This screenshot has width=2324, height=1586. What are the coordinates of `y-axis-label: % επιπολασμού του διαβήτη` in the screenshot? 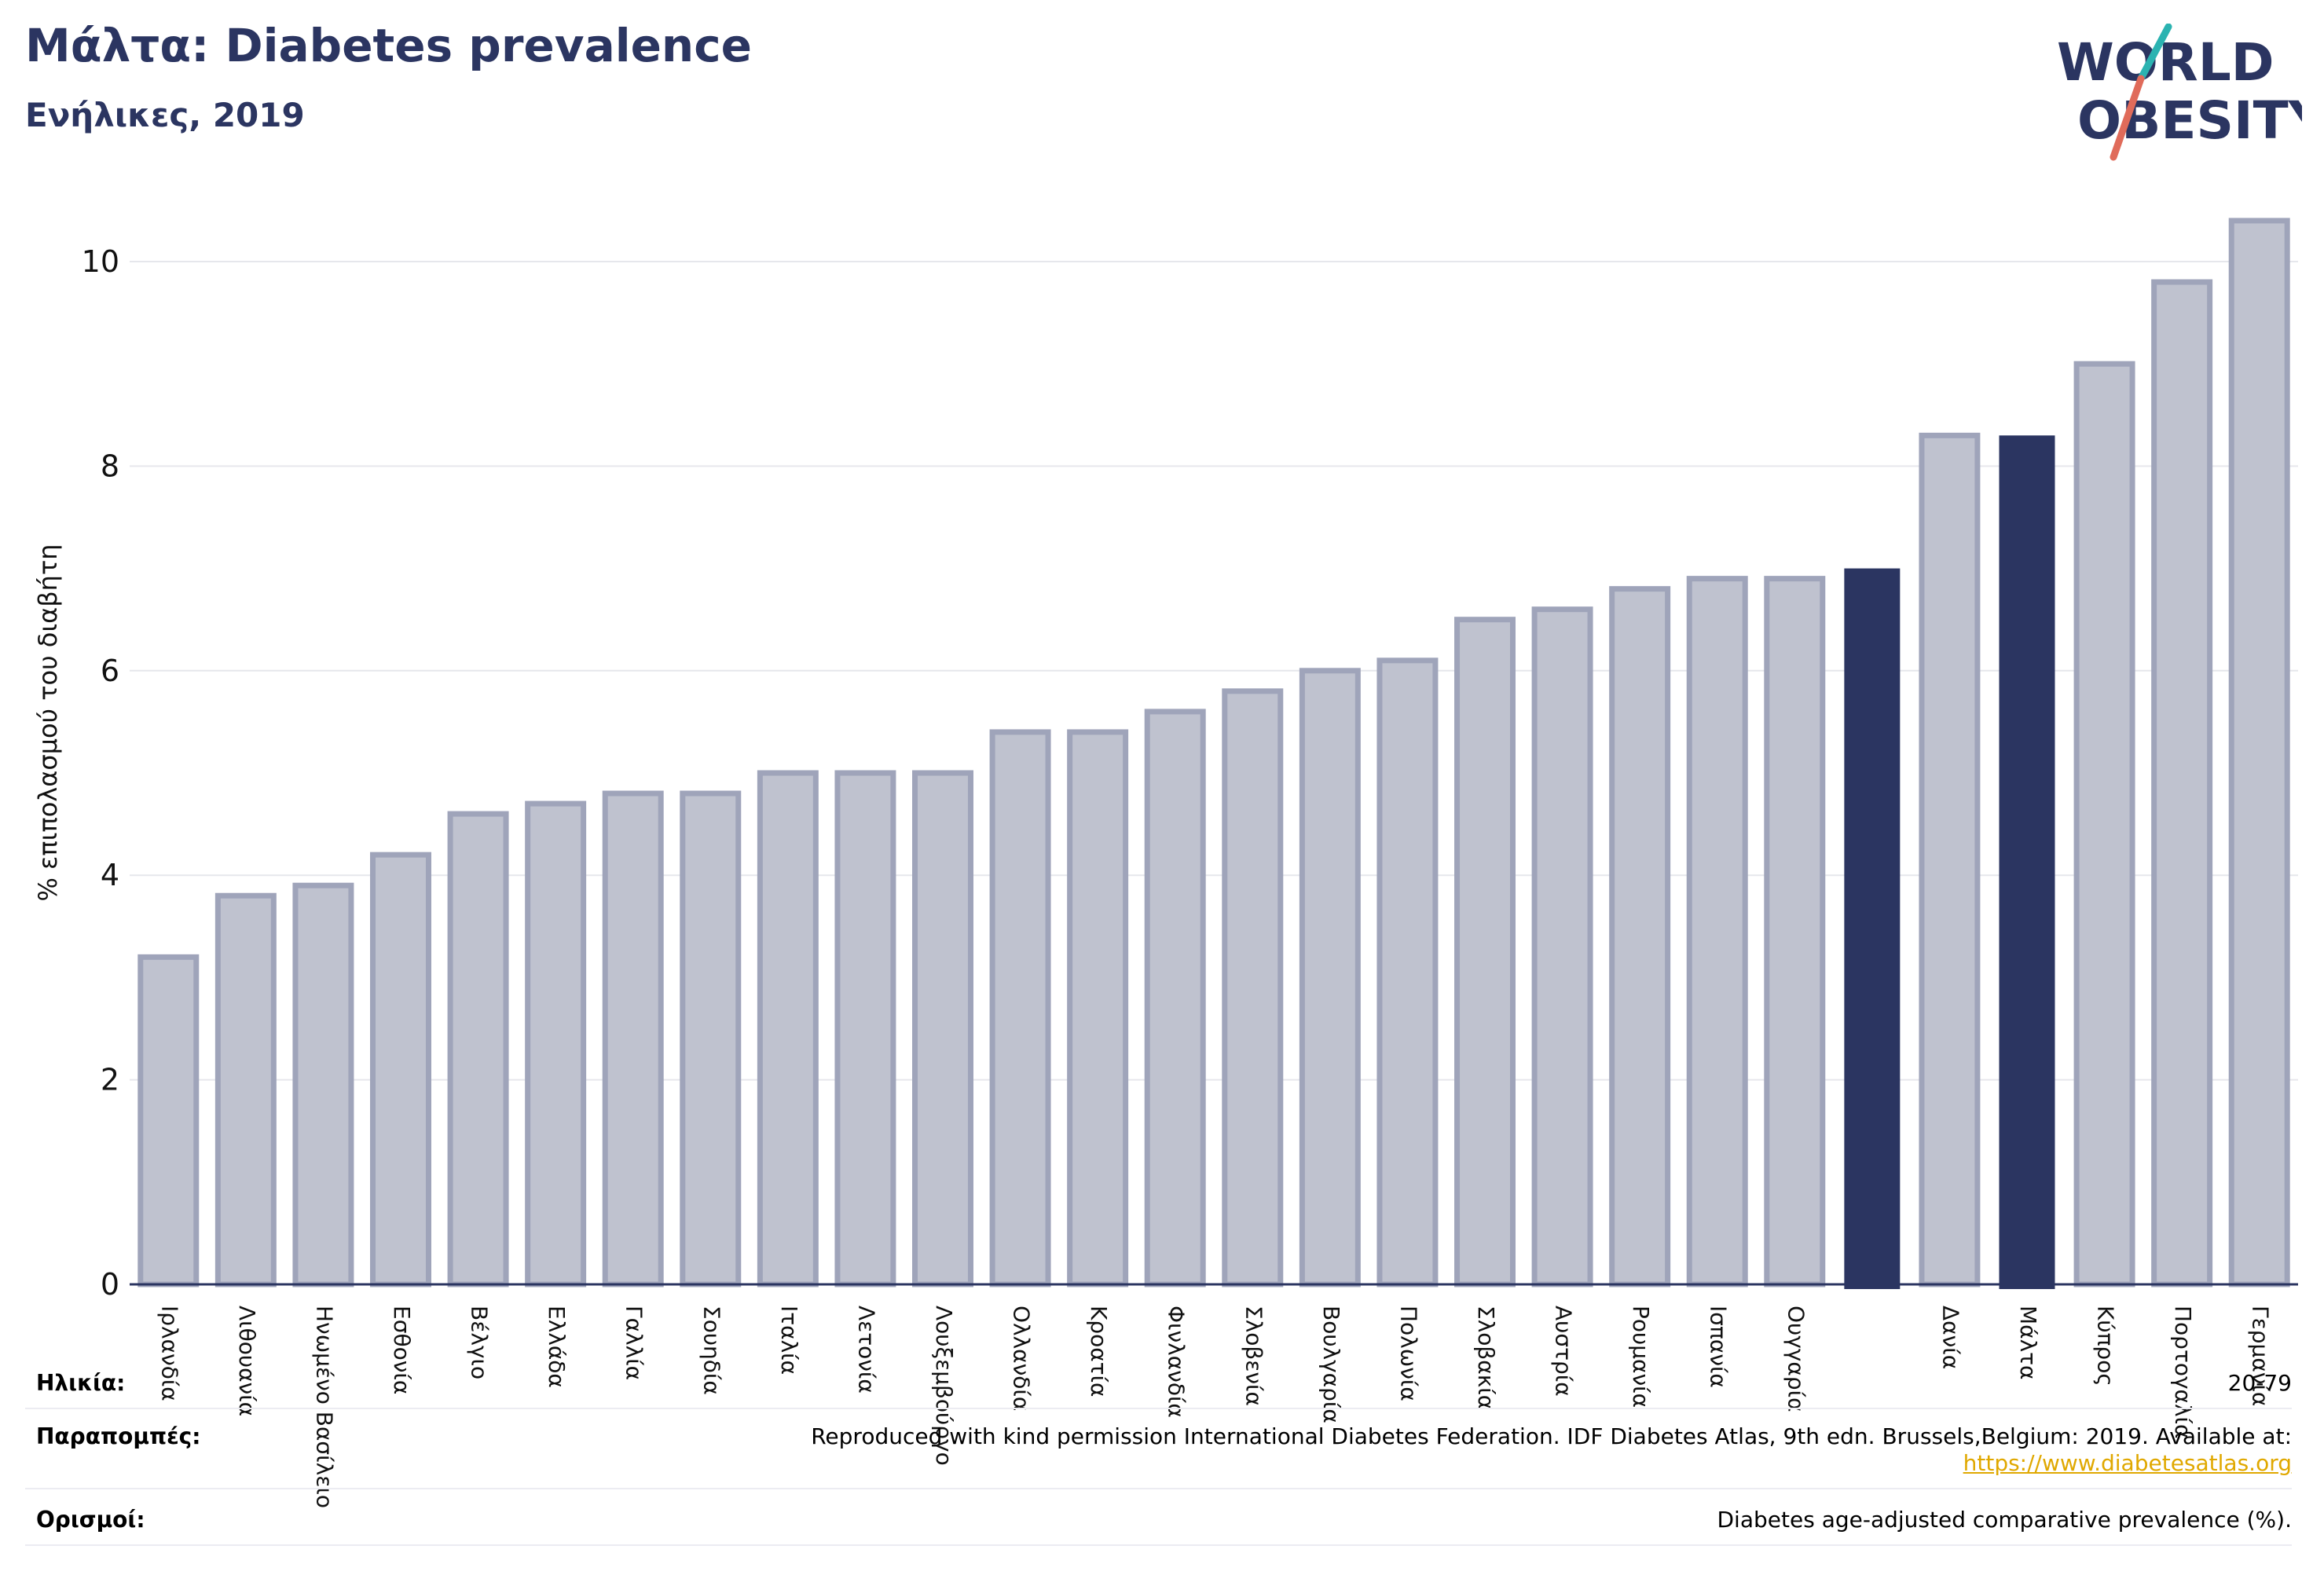 It's located at (48, 722).